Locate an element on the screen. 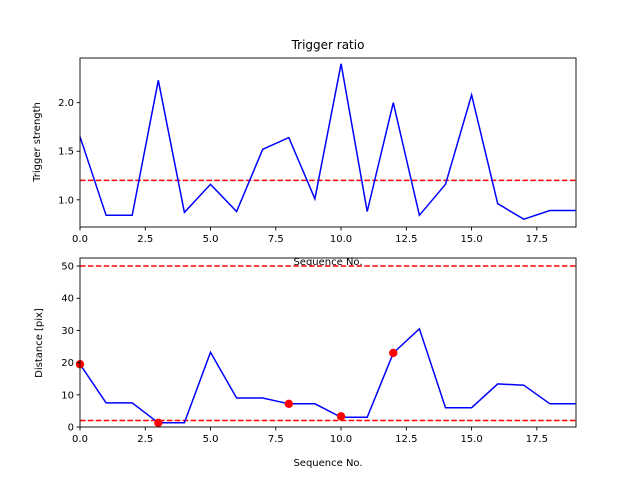 The height and width of the screenshot is (480, 640). y-axis-label: Distance [pix] is located at coordinates (39, 343).